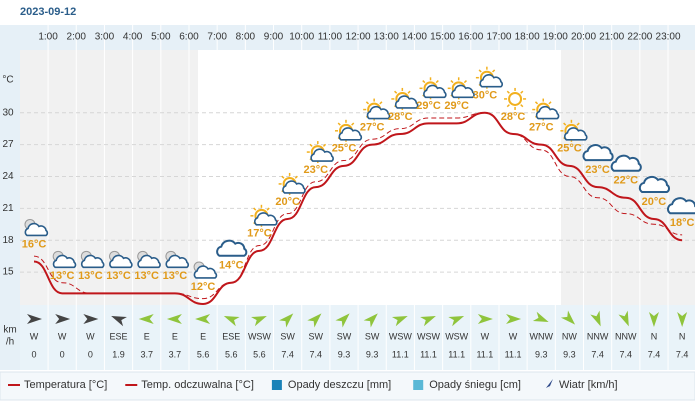  Describe the element at coordinates (654, 202) in the screenshot. I see `temperature-label: 20°C` at that location.